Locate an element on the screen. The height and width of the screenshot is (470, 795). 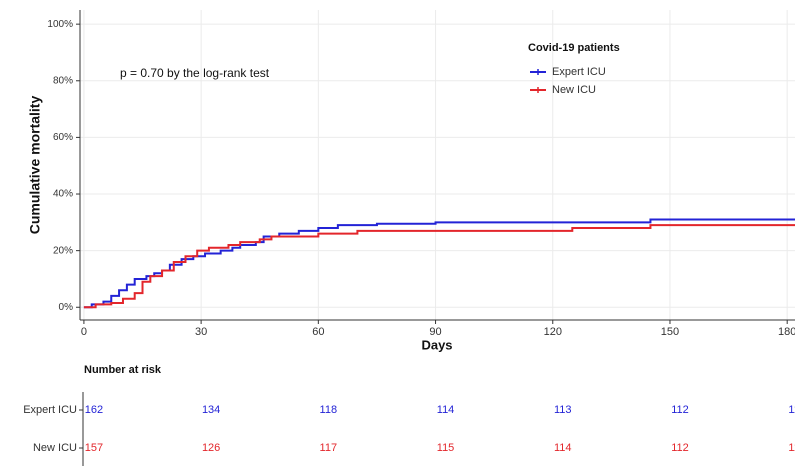
x-tick-label: 120 is located at coordinates (553, 332).